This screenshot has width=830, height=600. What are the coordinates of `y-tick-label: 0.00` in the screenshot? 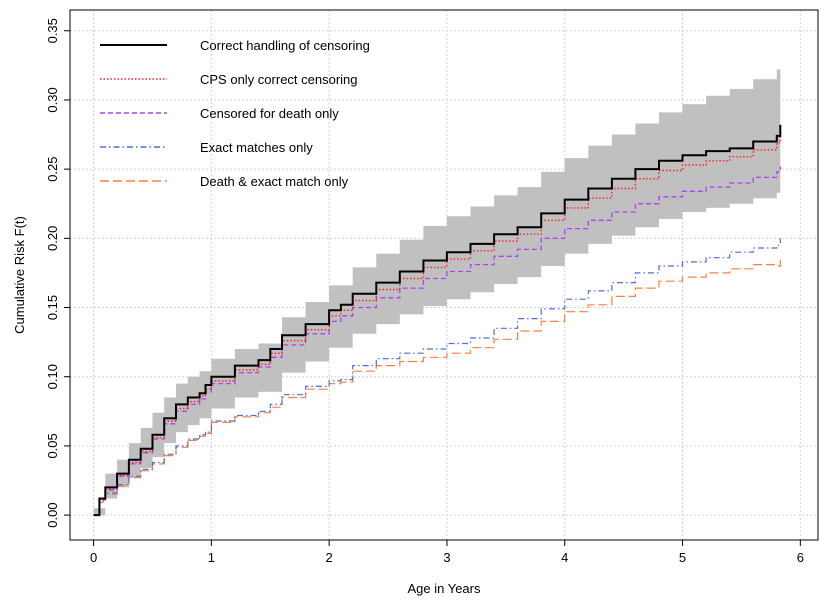 It's located at (52, 514).